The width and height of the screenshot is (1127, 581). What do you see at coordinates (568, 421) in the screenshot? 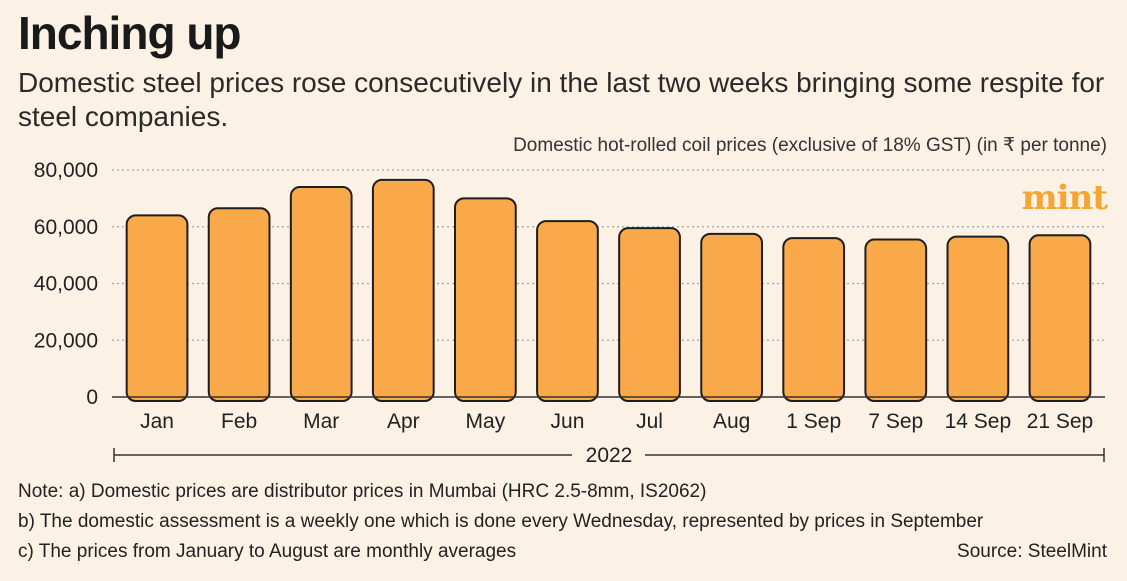
I see `x-tick-label: Jun` at bounding box center [568, 421].